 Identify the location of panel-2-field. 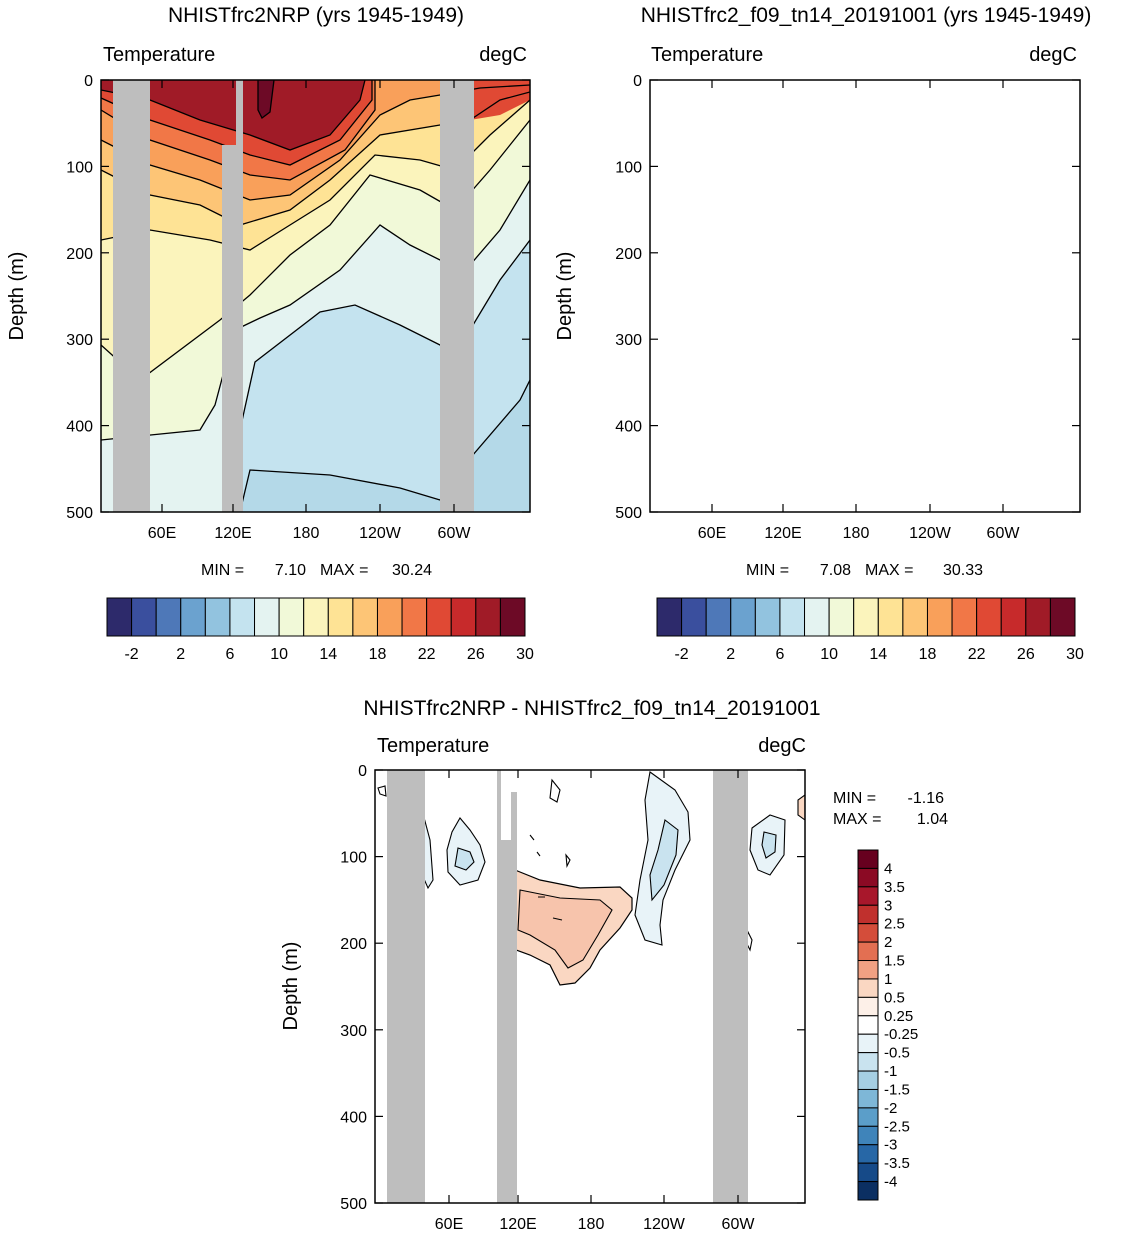
(865, 300).